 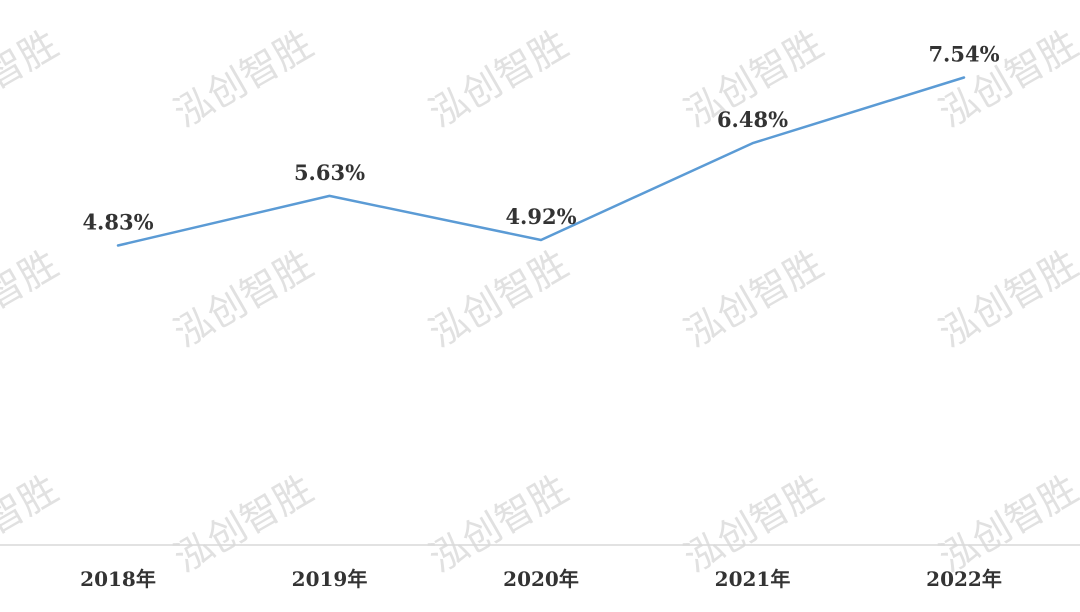 What do you see at coordinates (753, 579) in the screenshot?
I see `x-tick-label: 2021年` at bounding box center [753, 579].